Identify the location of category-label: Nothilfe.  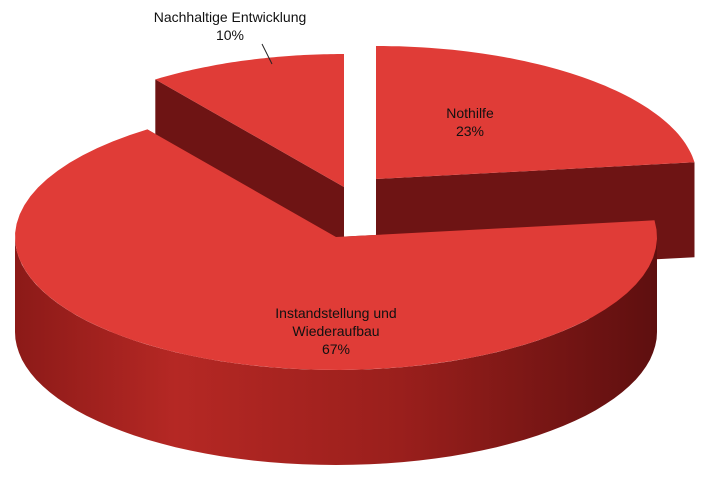
(470, 113).